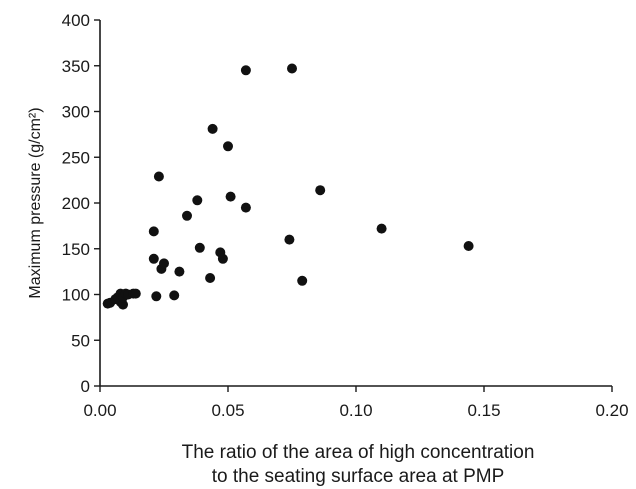 This screenshot has width=636, height=489. Describe the element at coordinates (99, 410) in the screenshot. I see `x-tick-label: 0.00` at that location.